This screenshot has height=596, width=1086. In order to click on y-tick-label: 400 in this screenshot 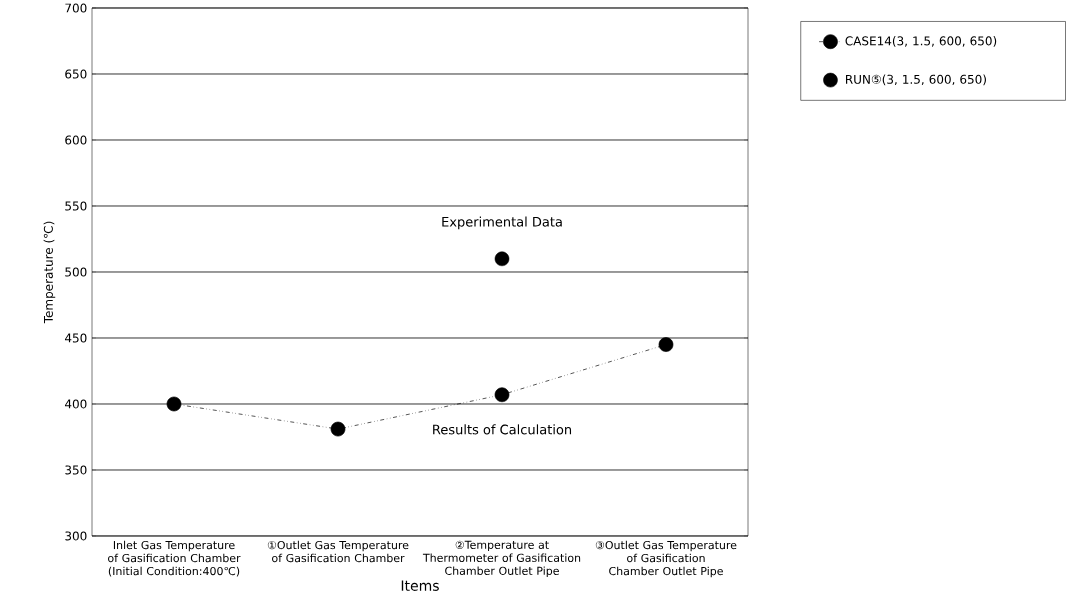, I will do `click(75, 404)`.